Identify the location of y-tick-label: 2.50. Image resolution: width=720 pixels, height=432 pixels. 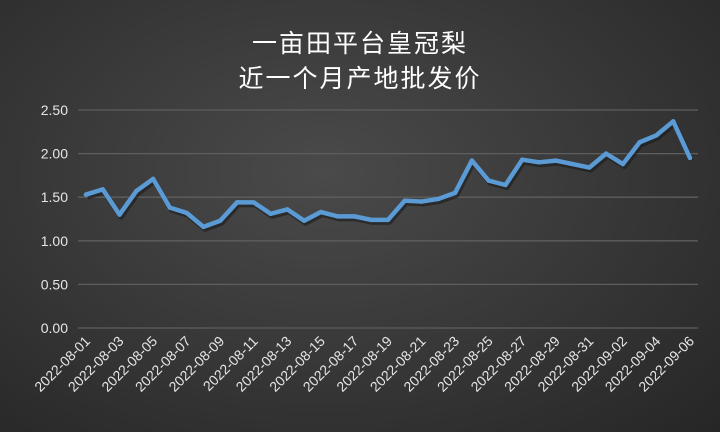
(54, 110).